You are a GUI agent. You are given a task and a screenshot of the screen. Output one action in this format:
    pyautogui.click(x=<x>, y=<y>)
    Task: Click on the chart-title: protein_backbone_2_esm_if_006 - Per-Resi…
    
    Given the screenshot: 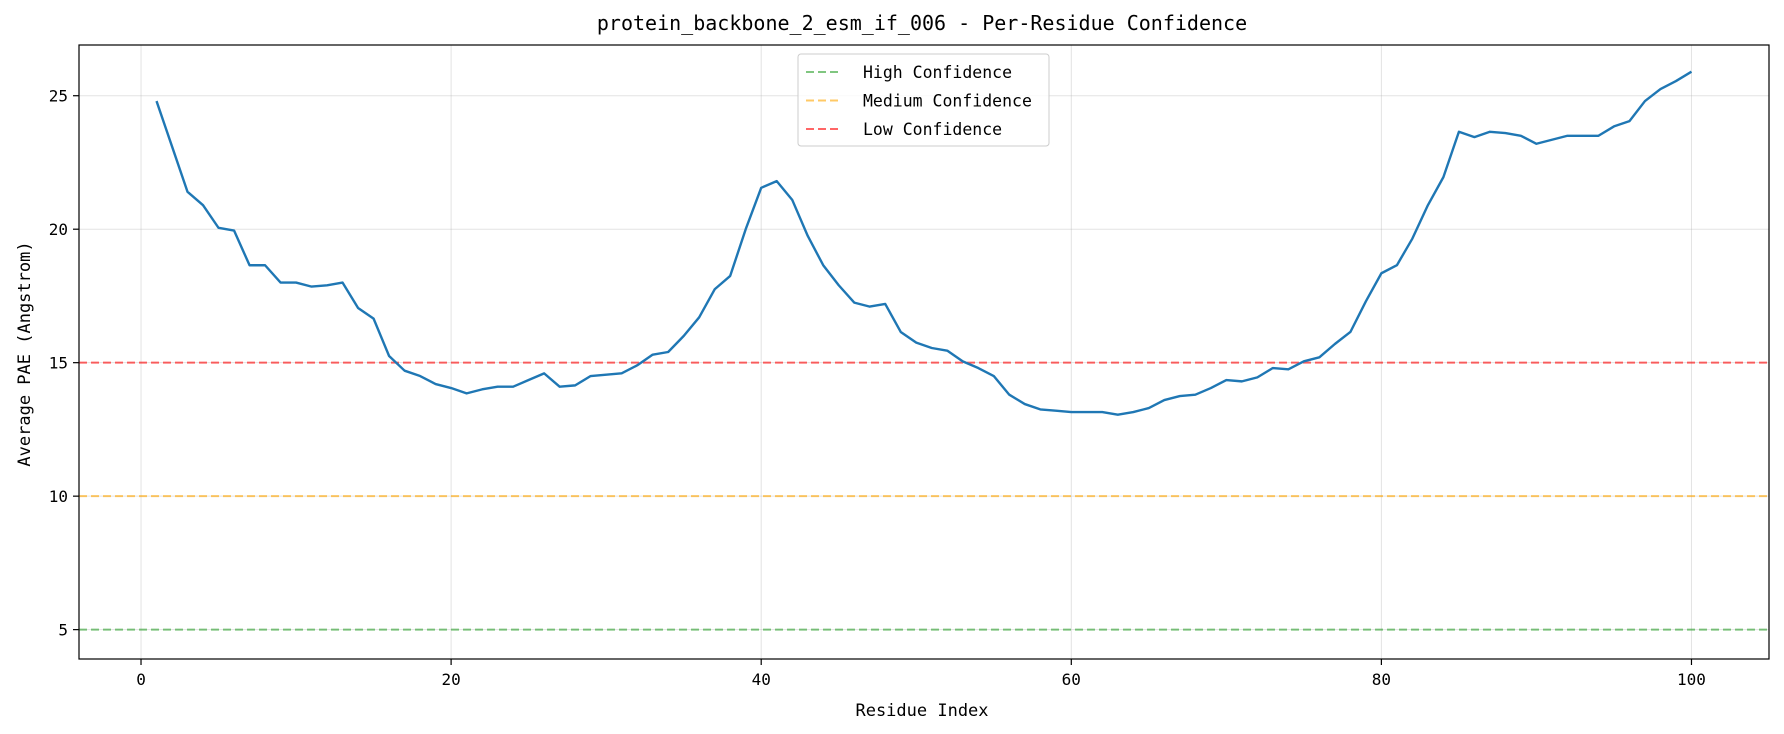 What is the action you would take?
    pyautogui.click(x=922, y=23)
    